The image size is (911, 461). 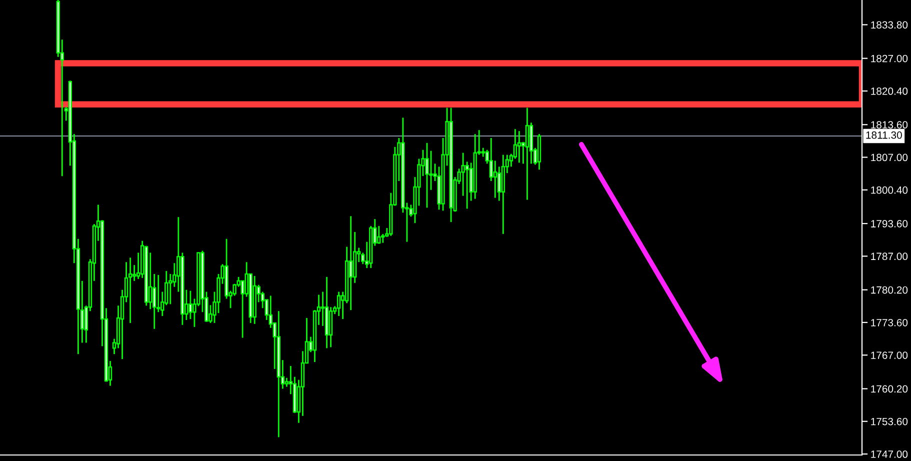 What do you see at coordinates (889, 58) in the screenshot?
I see `y-tick-label: 1827.00` at bounding box center [889, 58].